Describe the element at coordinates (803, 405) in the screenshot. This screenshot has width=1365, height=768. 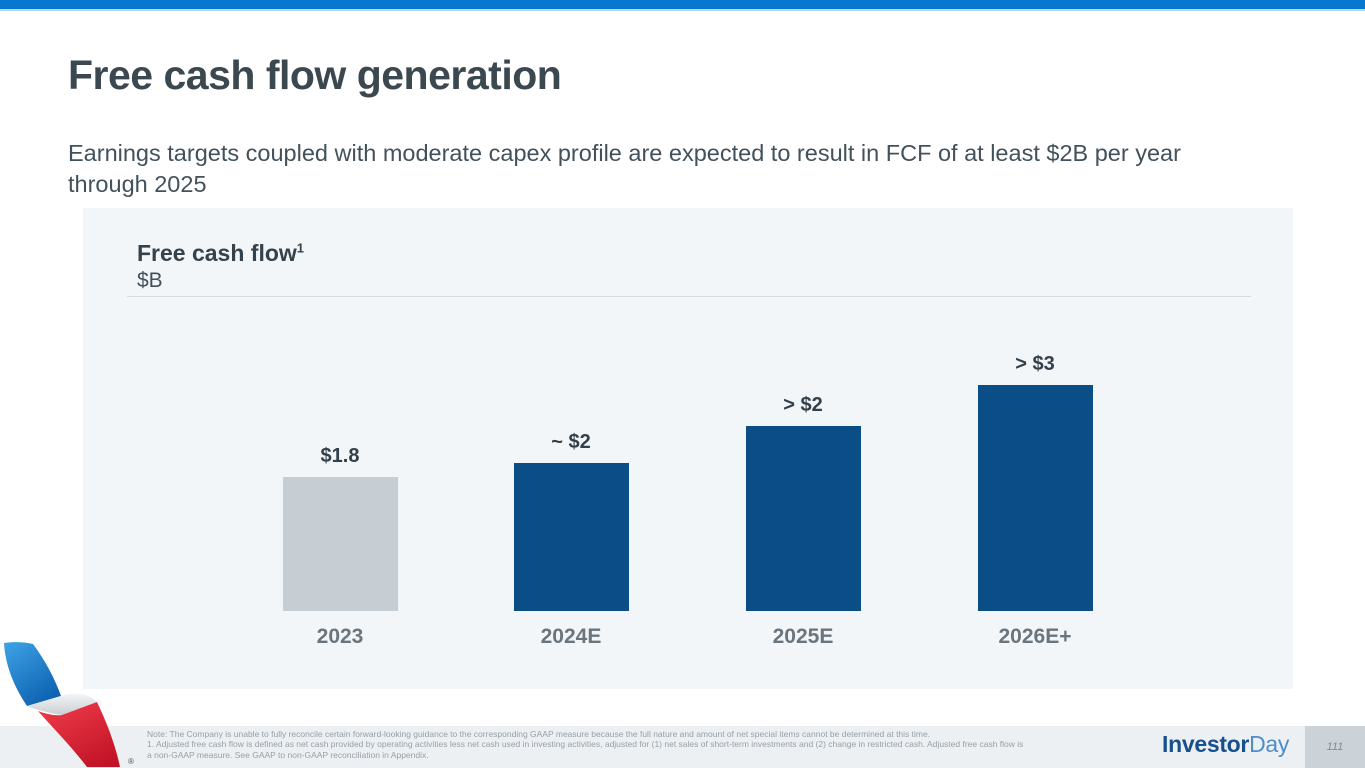
I see `bar-value-label: > $2` at that location.